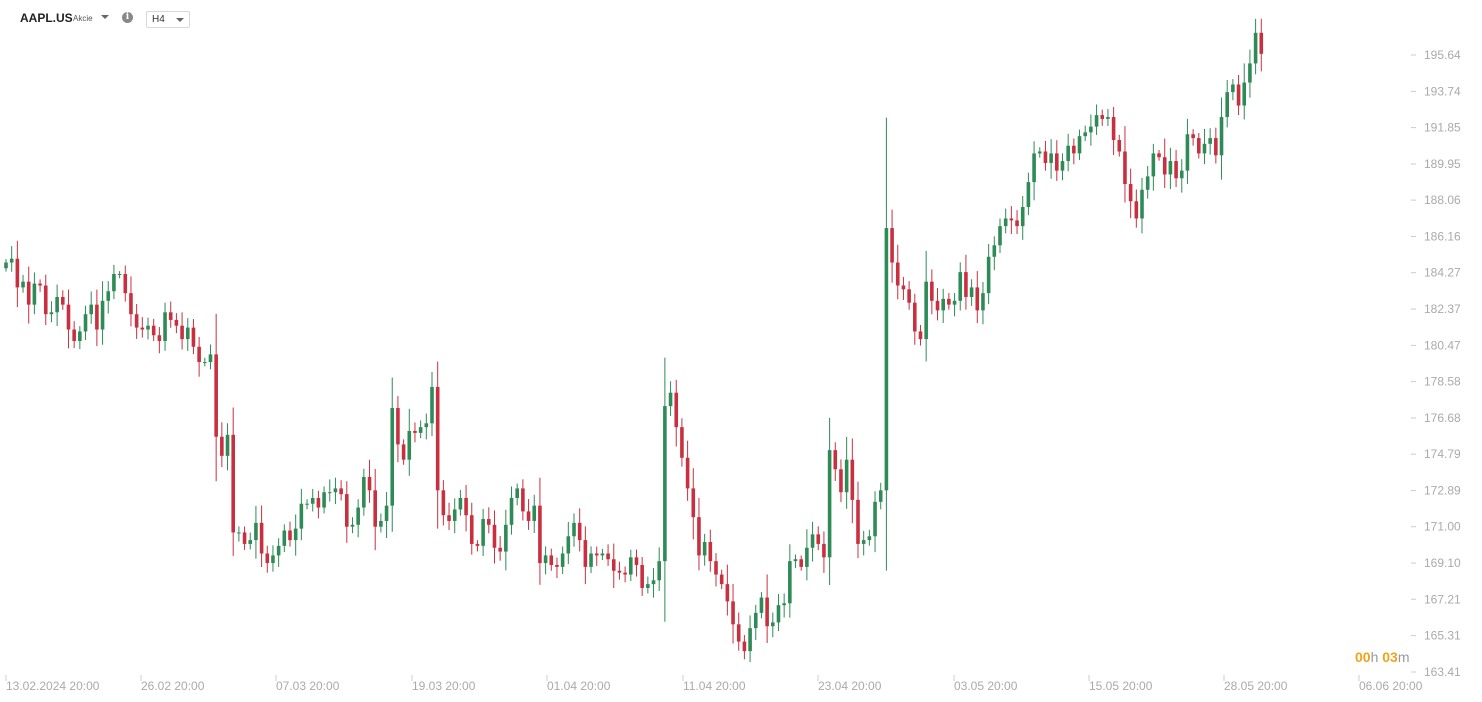  Describe the element at coordinates (173, 686) in the screenshot. I see `x-tick-label: 26.02 20:00` at that location.